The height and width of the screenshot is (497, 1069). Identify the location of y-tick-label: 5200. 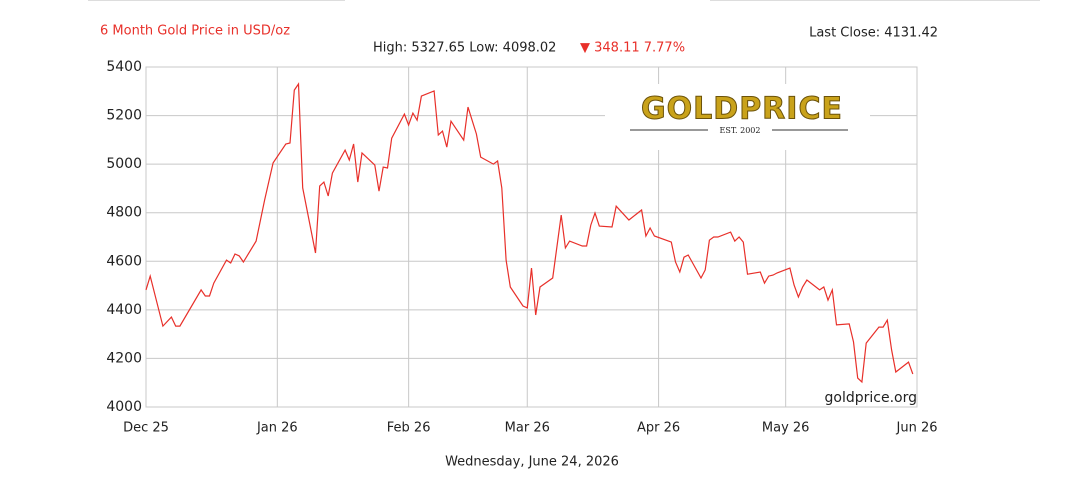
(124, 116).